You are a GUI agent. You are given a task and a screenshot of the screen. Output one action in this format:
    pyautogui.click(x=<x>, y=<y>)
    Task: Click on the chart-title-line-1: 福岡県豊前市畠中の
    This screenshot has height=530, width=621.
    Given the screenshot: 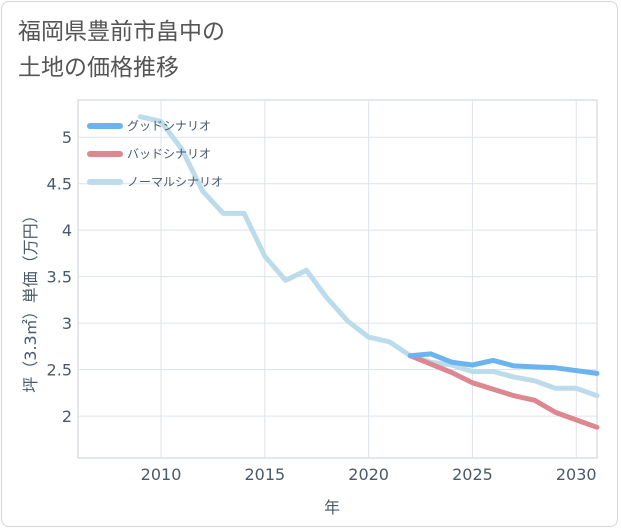 What is the action you would take?
    pyautogui.click(x=121, y=32)
    